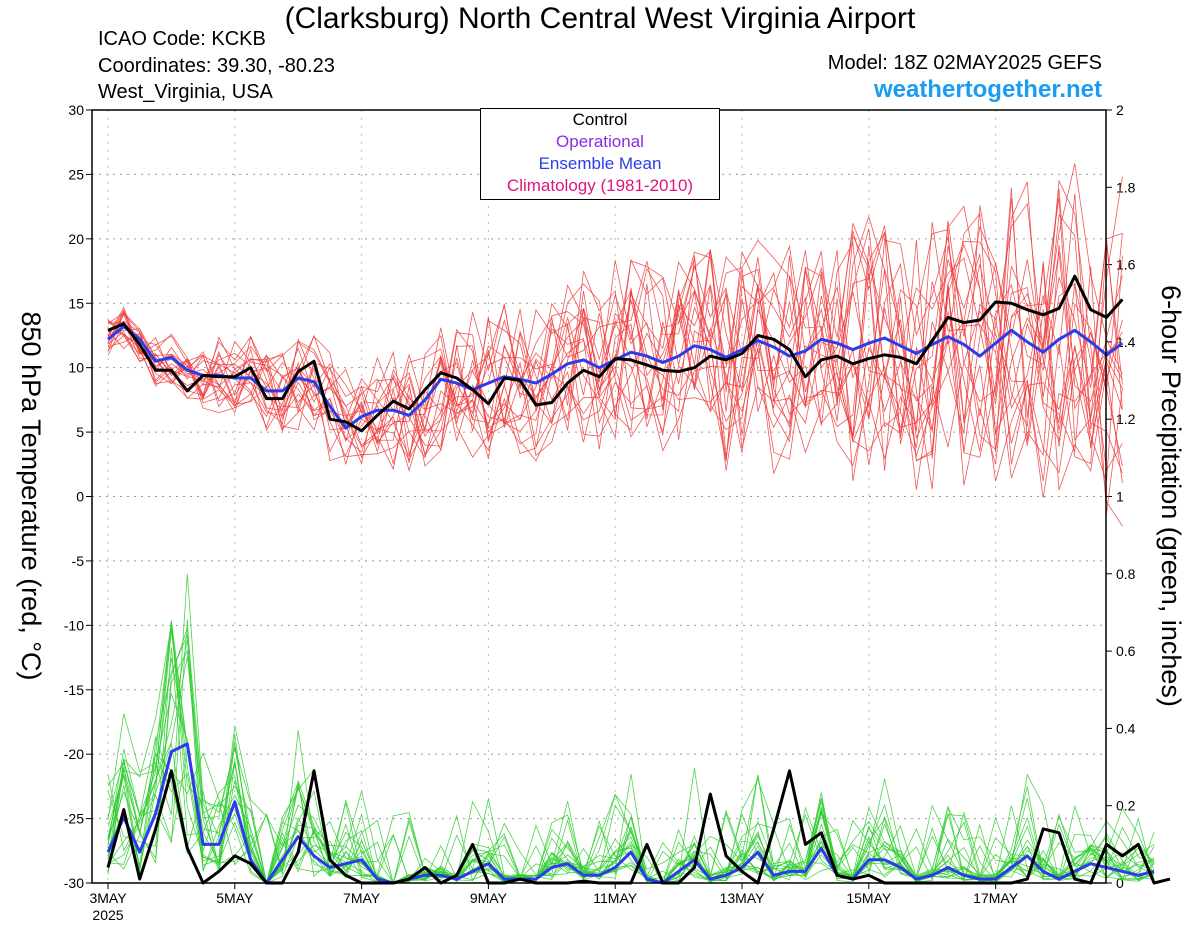 The width and height of the screenshot is (1200, 927). I want to click on x-tick-label: 7MAY, so click(362, 898).